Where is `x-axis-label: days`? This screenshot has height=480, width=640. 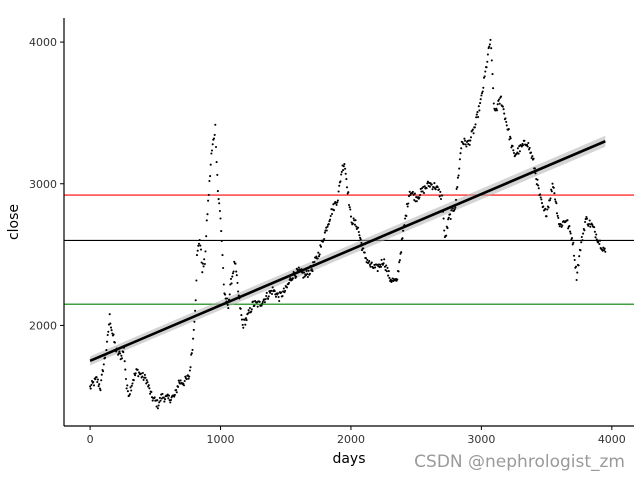 x-axis-label: days is located at coordinates (348, 459).